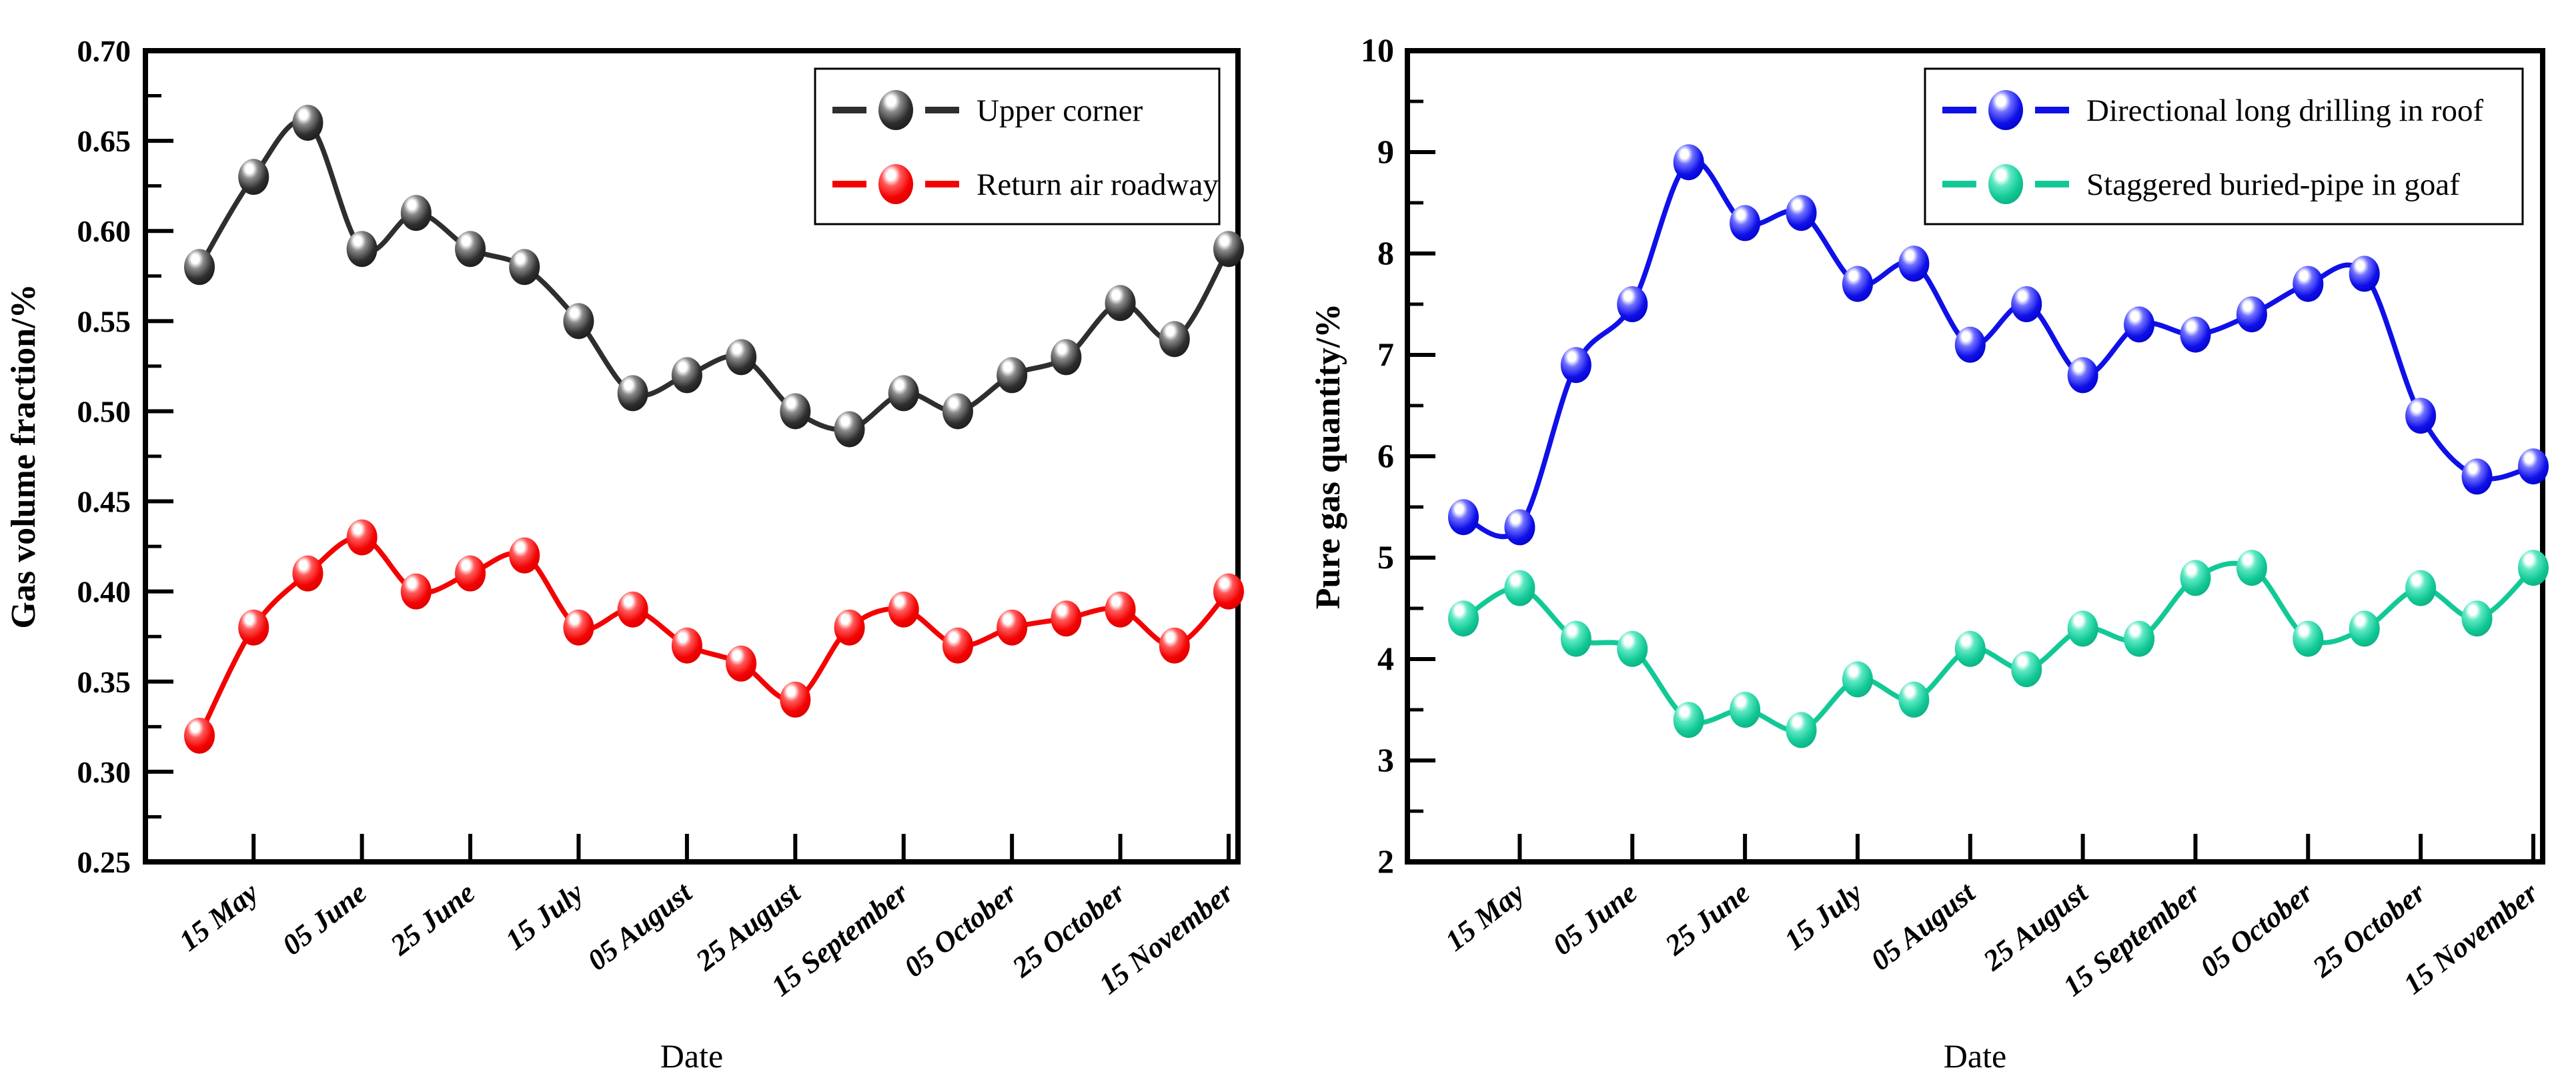  Describe the element at coordinates (2273, 184) in the screenshot. I see `legend-label: Staggered buried-pipe in goaf` at that location.